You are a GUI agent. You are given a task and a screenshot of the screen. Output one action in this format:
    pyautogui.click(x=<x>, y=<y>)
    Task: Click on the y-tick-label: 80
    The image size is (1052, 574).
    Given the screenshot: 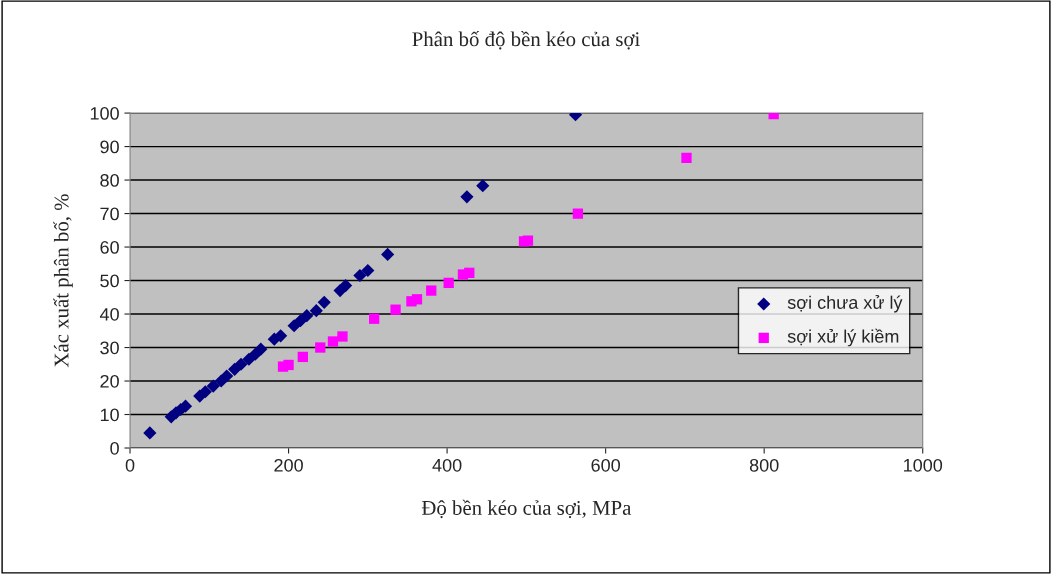 What is the action you would take?
    pyautogui.click(x=109, y=180)
    